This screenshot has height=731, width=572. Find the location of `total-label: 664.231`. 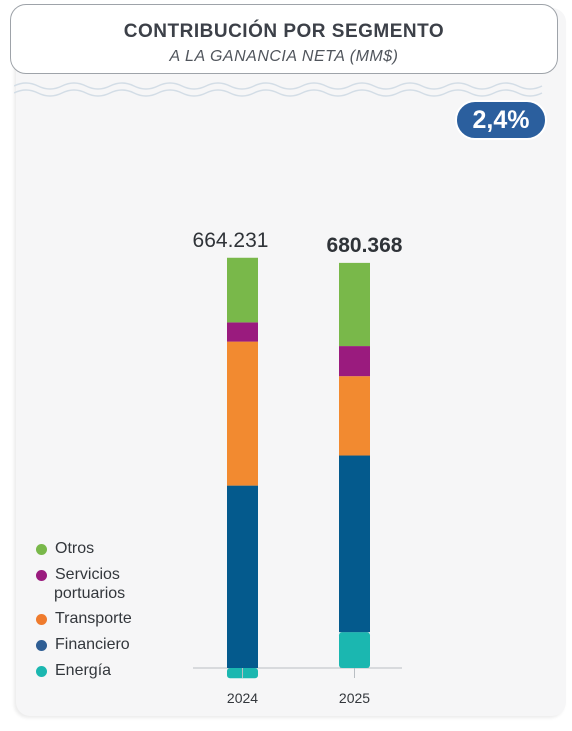

total-label: 664.231 is located at coordinates (231, 240).